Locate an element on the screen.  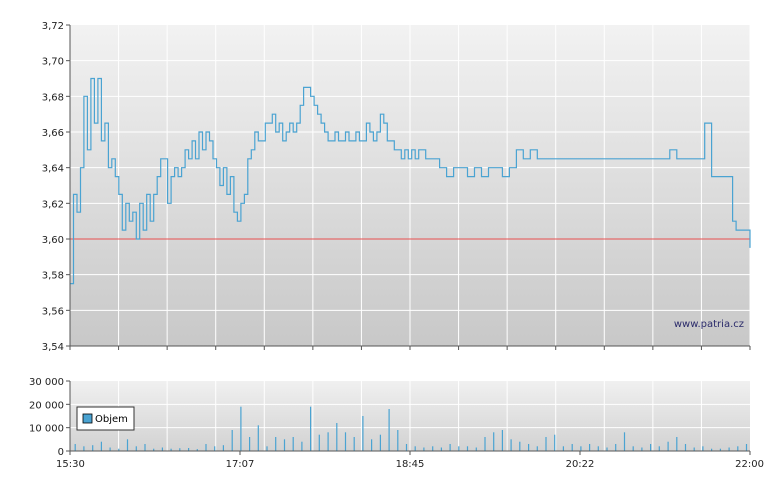
volume-bars is located at coordinates (411, 428).